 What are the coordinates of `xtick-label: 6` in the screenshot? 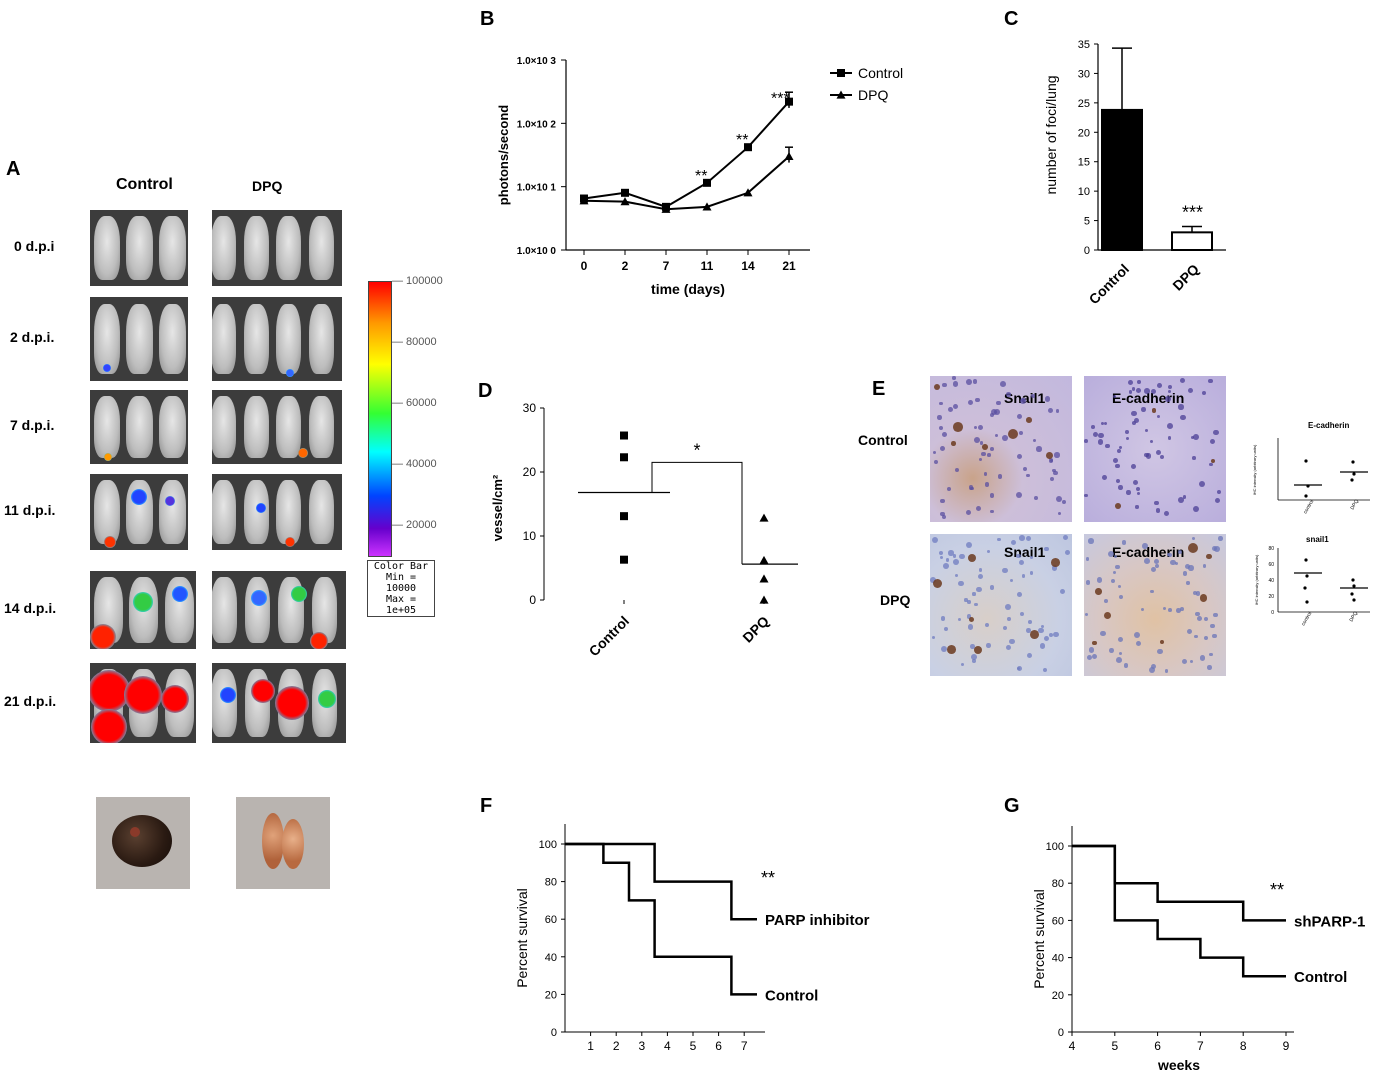 It's located at (718, 1046).